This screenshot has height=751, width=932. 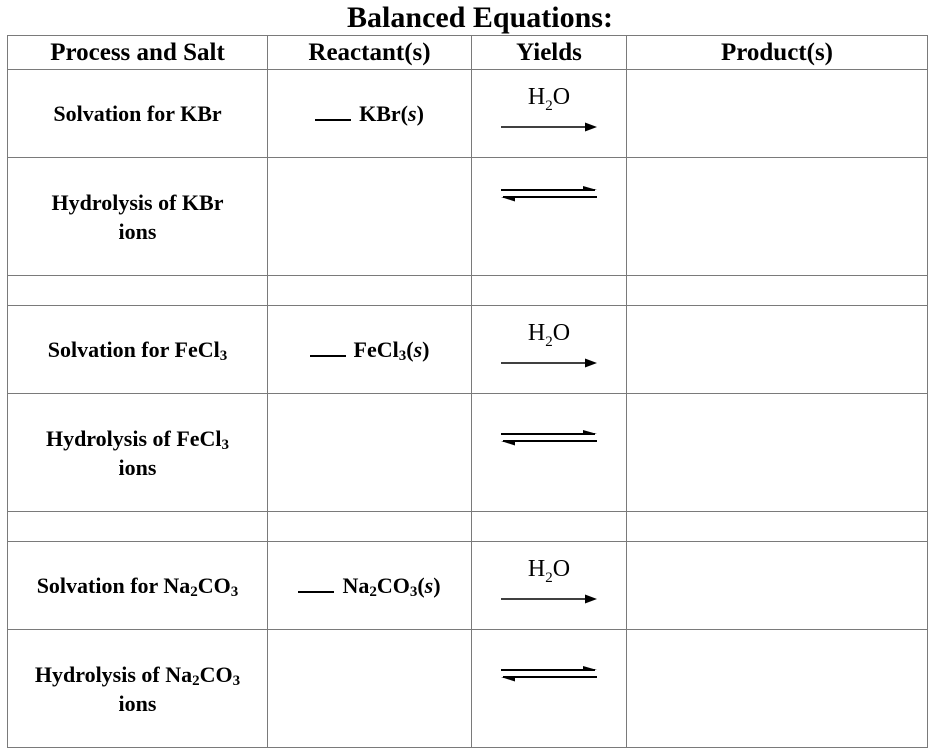 What do you see at coordinates (137, 688) in the screenshot?
I see `process-cell: Hydrolysis of Na2CO3 ions` at bounding box center [137, 688].